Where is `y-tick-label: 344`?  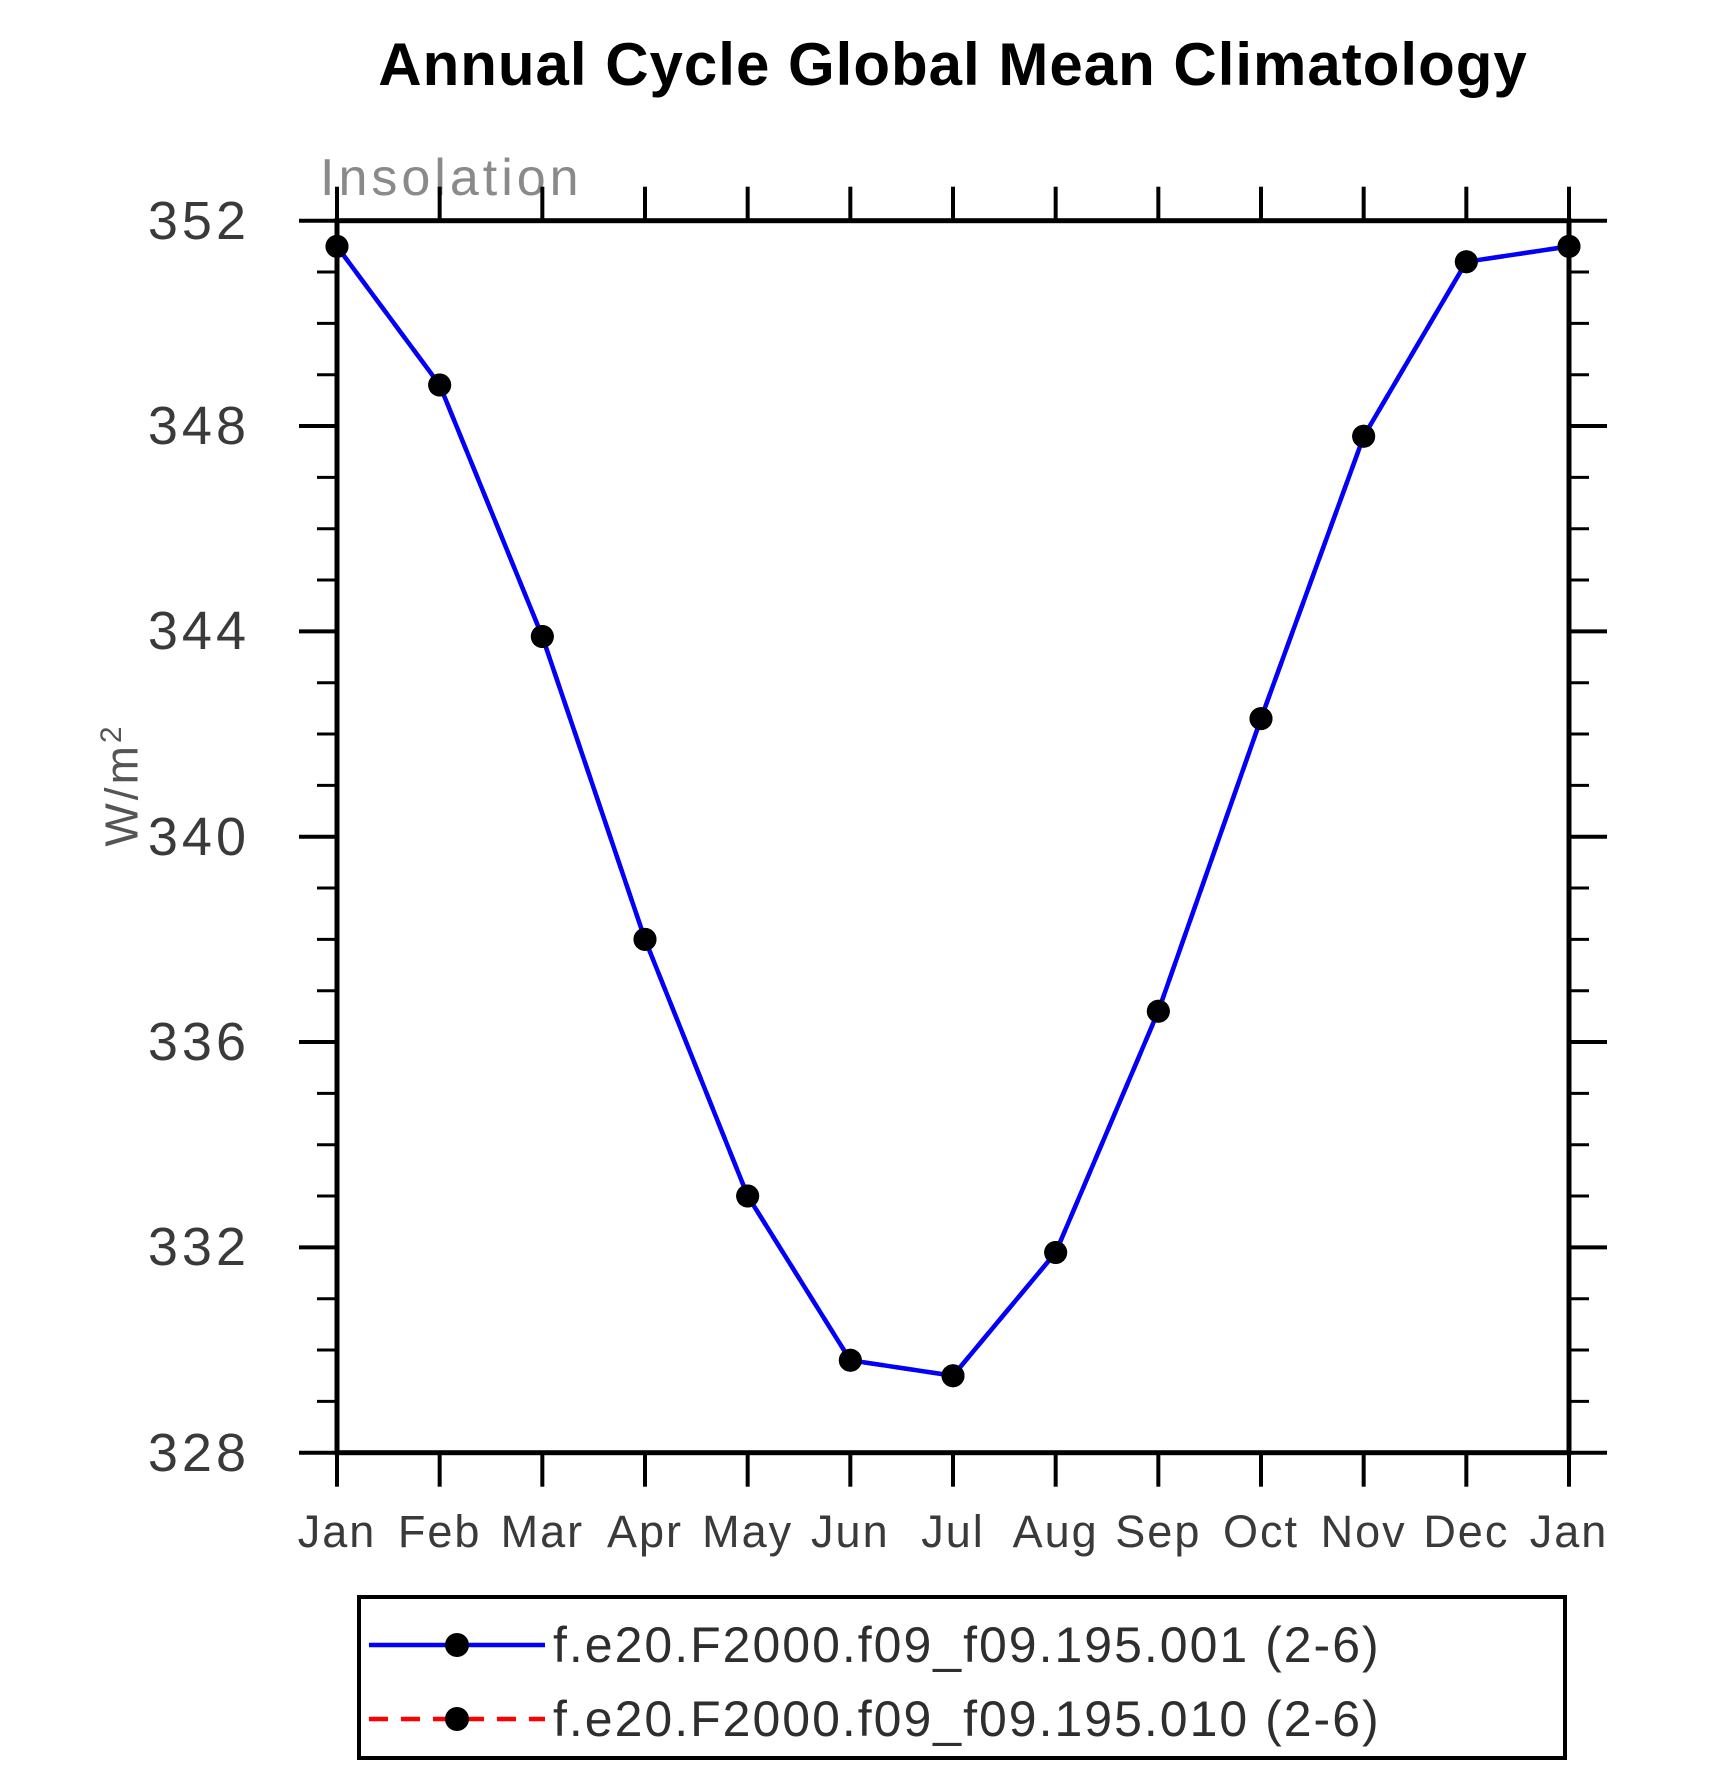
y-tick-label: 344 is located at coordinates (198, 631).